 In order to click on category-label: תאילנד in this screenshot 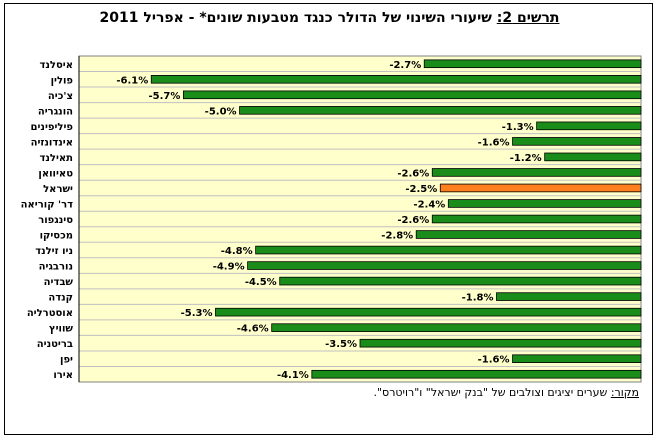, I will do `click(56, 158)`.